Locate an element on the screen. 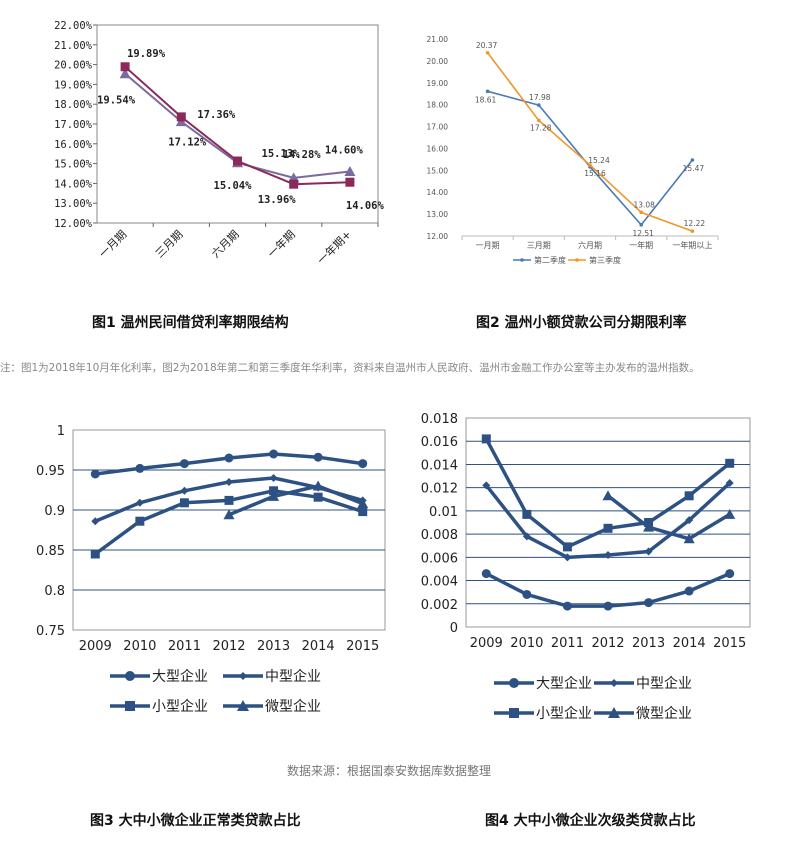  chart-1-series-0-point is located at coordinates (350, 171).